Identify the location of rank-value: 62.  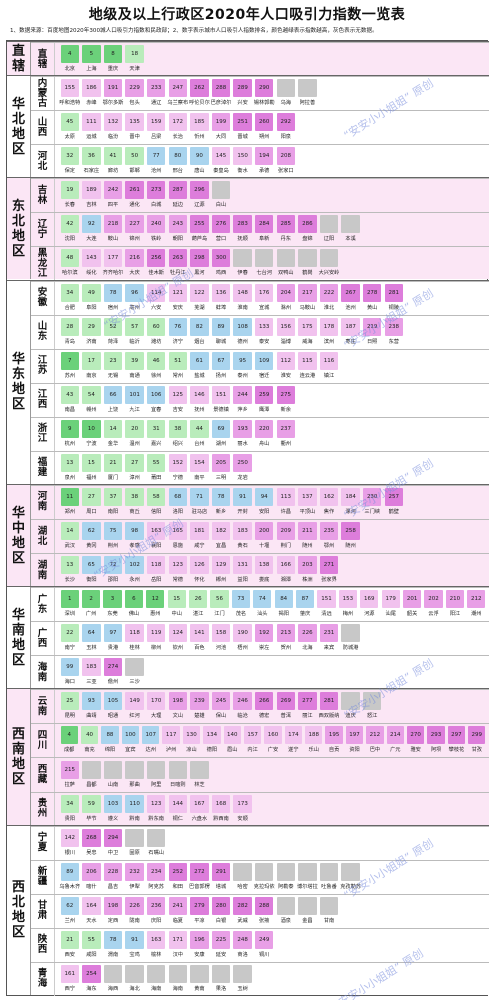
(70, 905).